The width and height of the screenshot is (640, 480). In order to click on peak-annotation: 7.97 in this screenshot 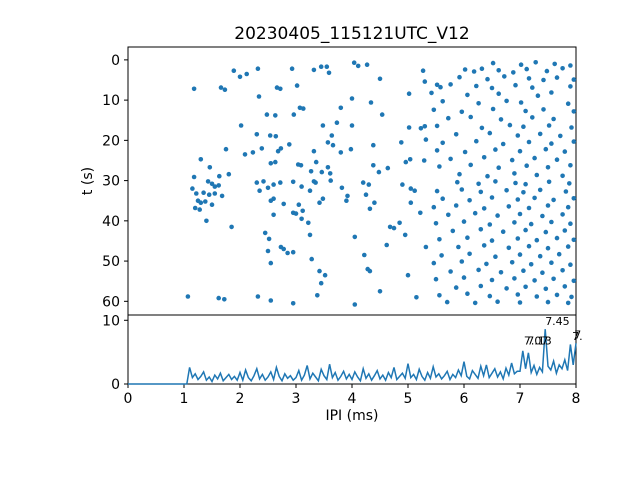, I will do `click(586, 335)`.